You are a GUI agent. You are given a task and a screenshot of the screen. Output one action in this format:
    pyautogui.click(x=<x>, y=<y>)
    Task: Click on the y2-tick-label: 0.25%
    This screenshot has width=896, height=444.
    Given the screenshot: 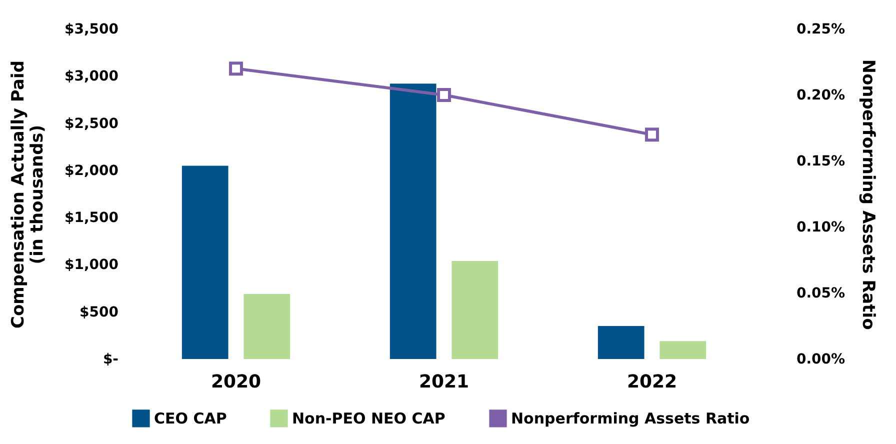 What is the action you would take?
    pyautogui.click(x=821, y=30)
    